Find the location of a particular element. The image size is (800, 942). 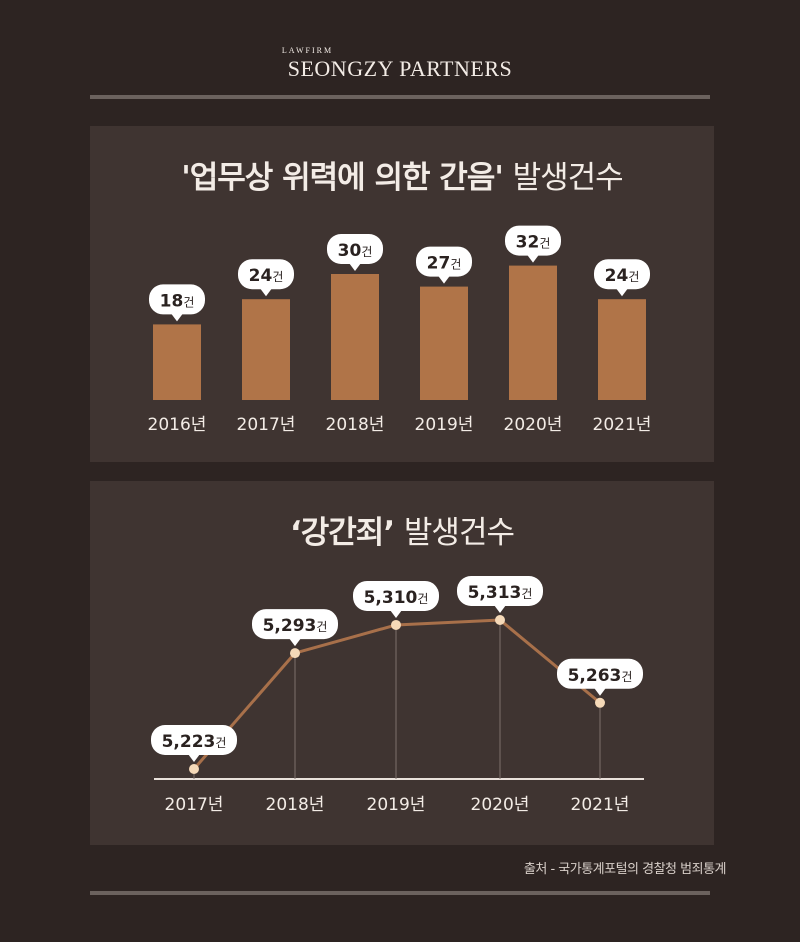

line-value-label-0-value: 5,223 is located at coordinates (189, 742).